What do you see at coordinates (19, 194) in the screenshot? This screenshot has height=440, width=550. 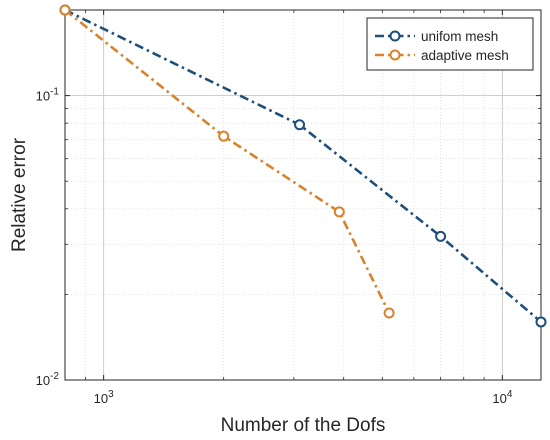 I see `y-axis-label: Relative error` at bounding box center [19, 194].